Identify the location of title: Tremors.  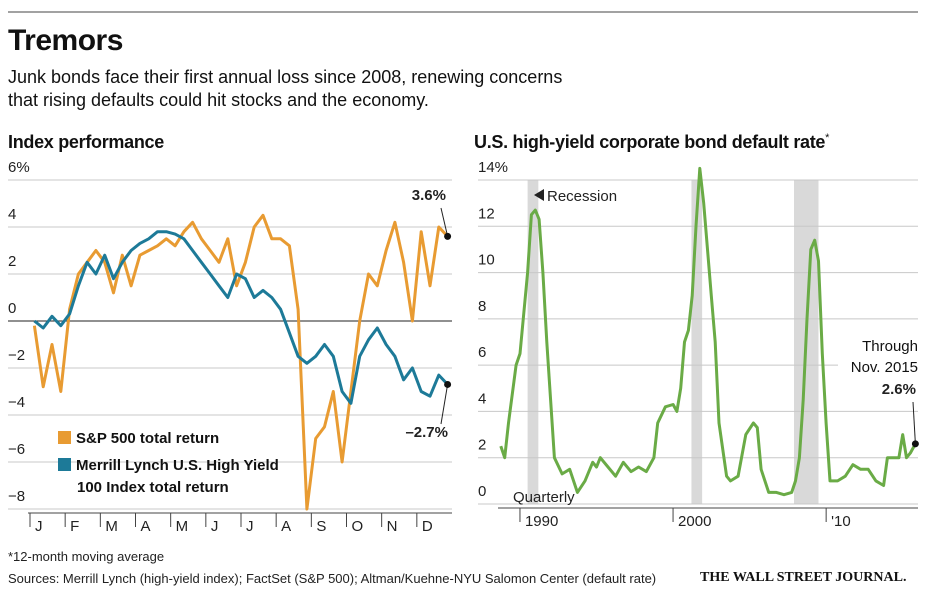
(65, 40).